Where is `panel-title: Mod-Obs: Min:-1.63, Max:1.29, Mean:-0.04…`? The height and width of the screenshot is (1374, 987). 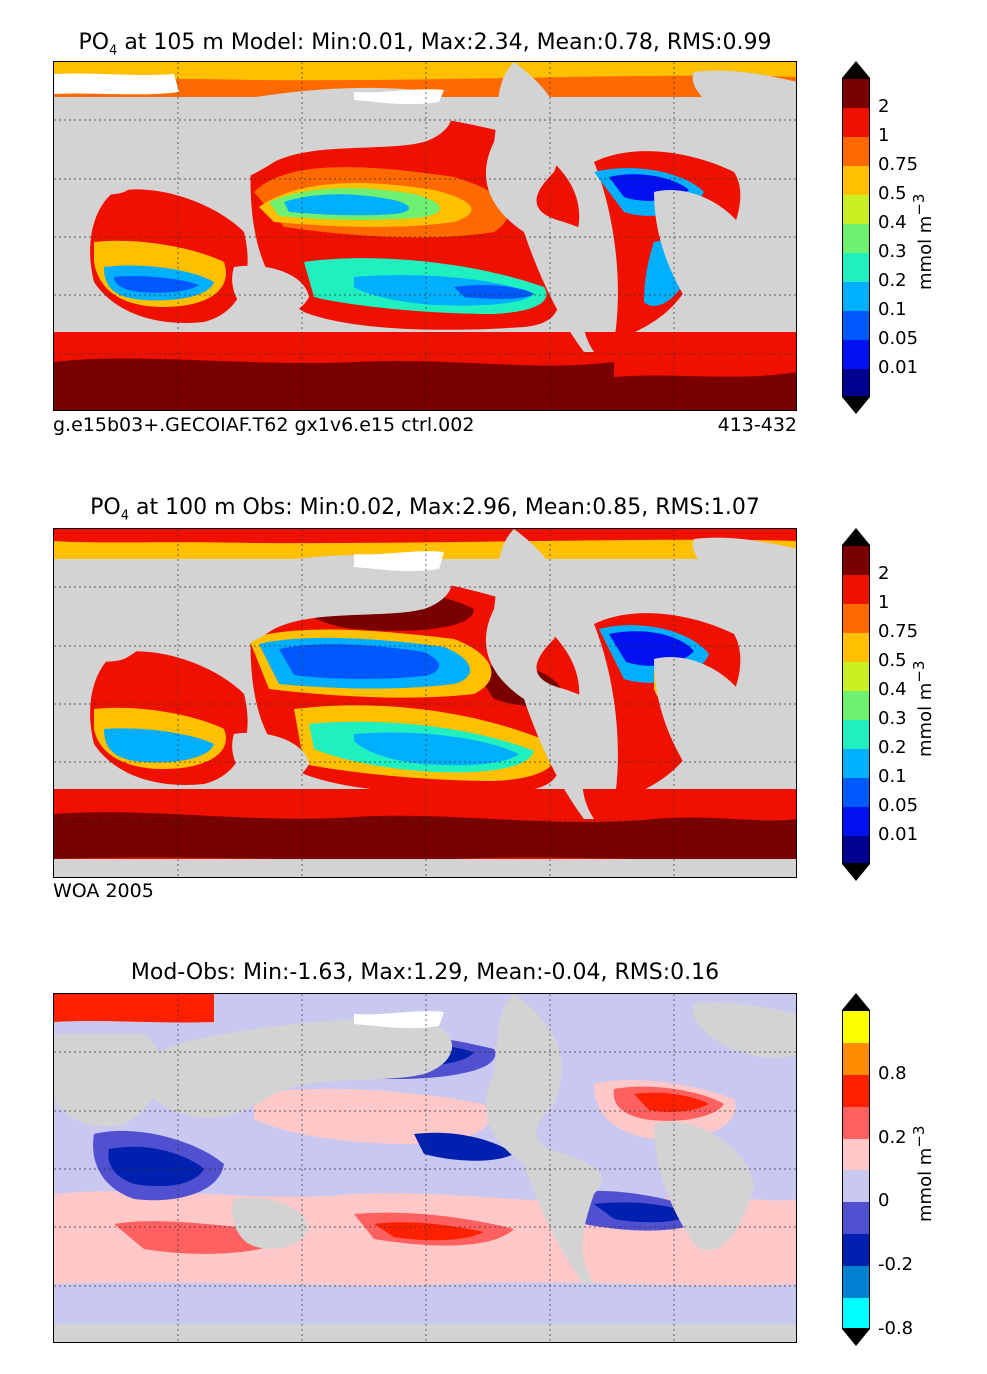 panel-title: Mod-Obs: Min:-1.63, Max:1.29, Mean:-0.04… is located at coordinates (425, 972).